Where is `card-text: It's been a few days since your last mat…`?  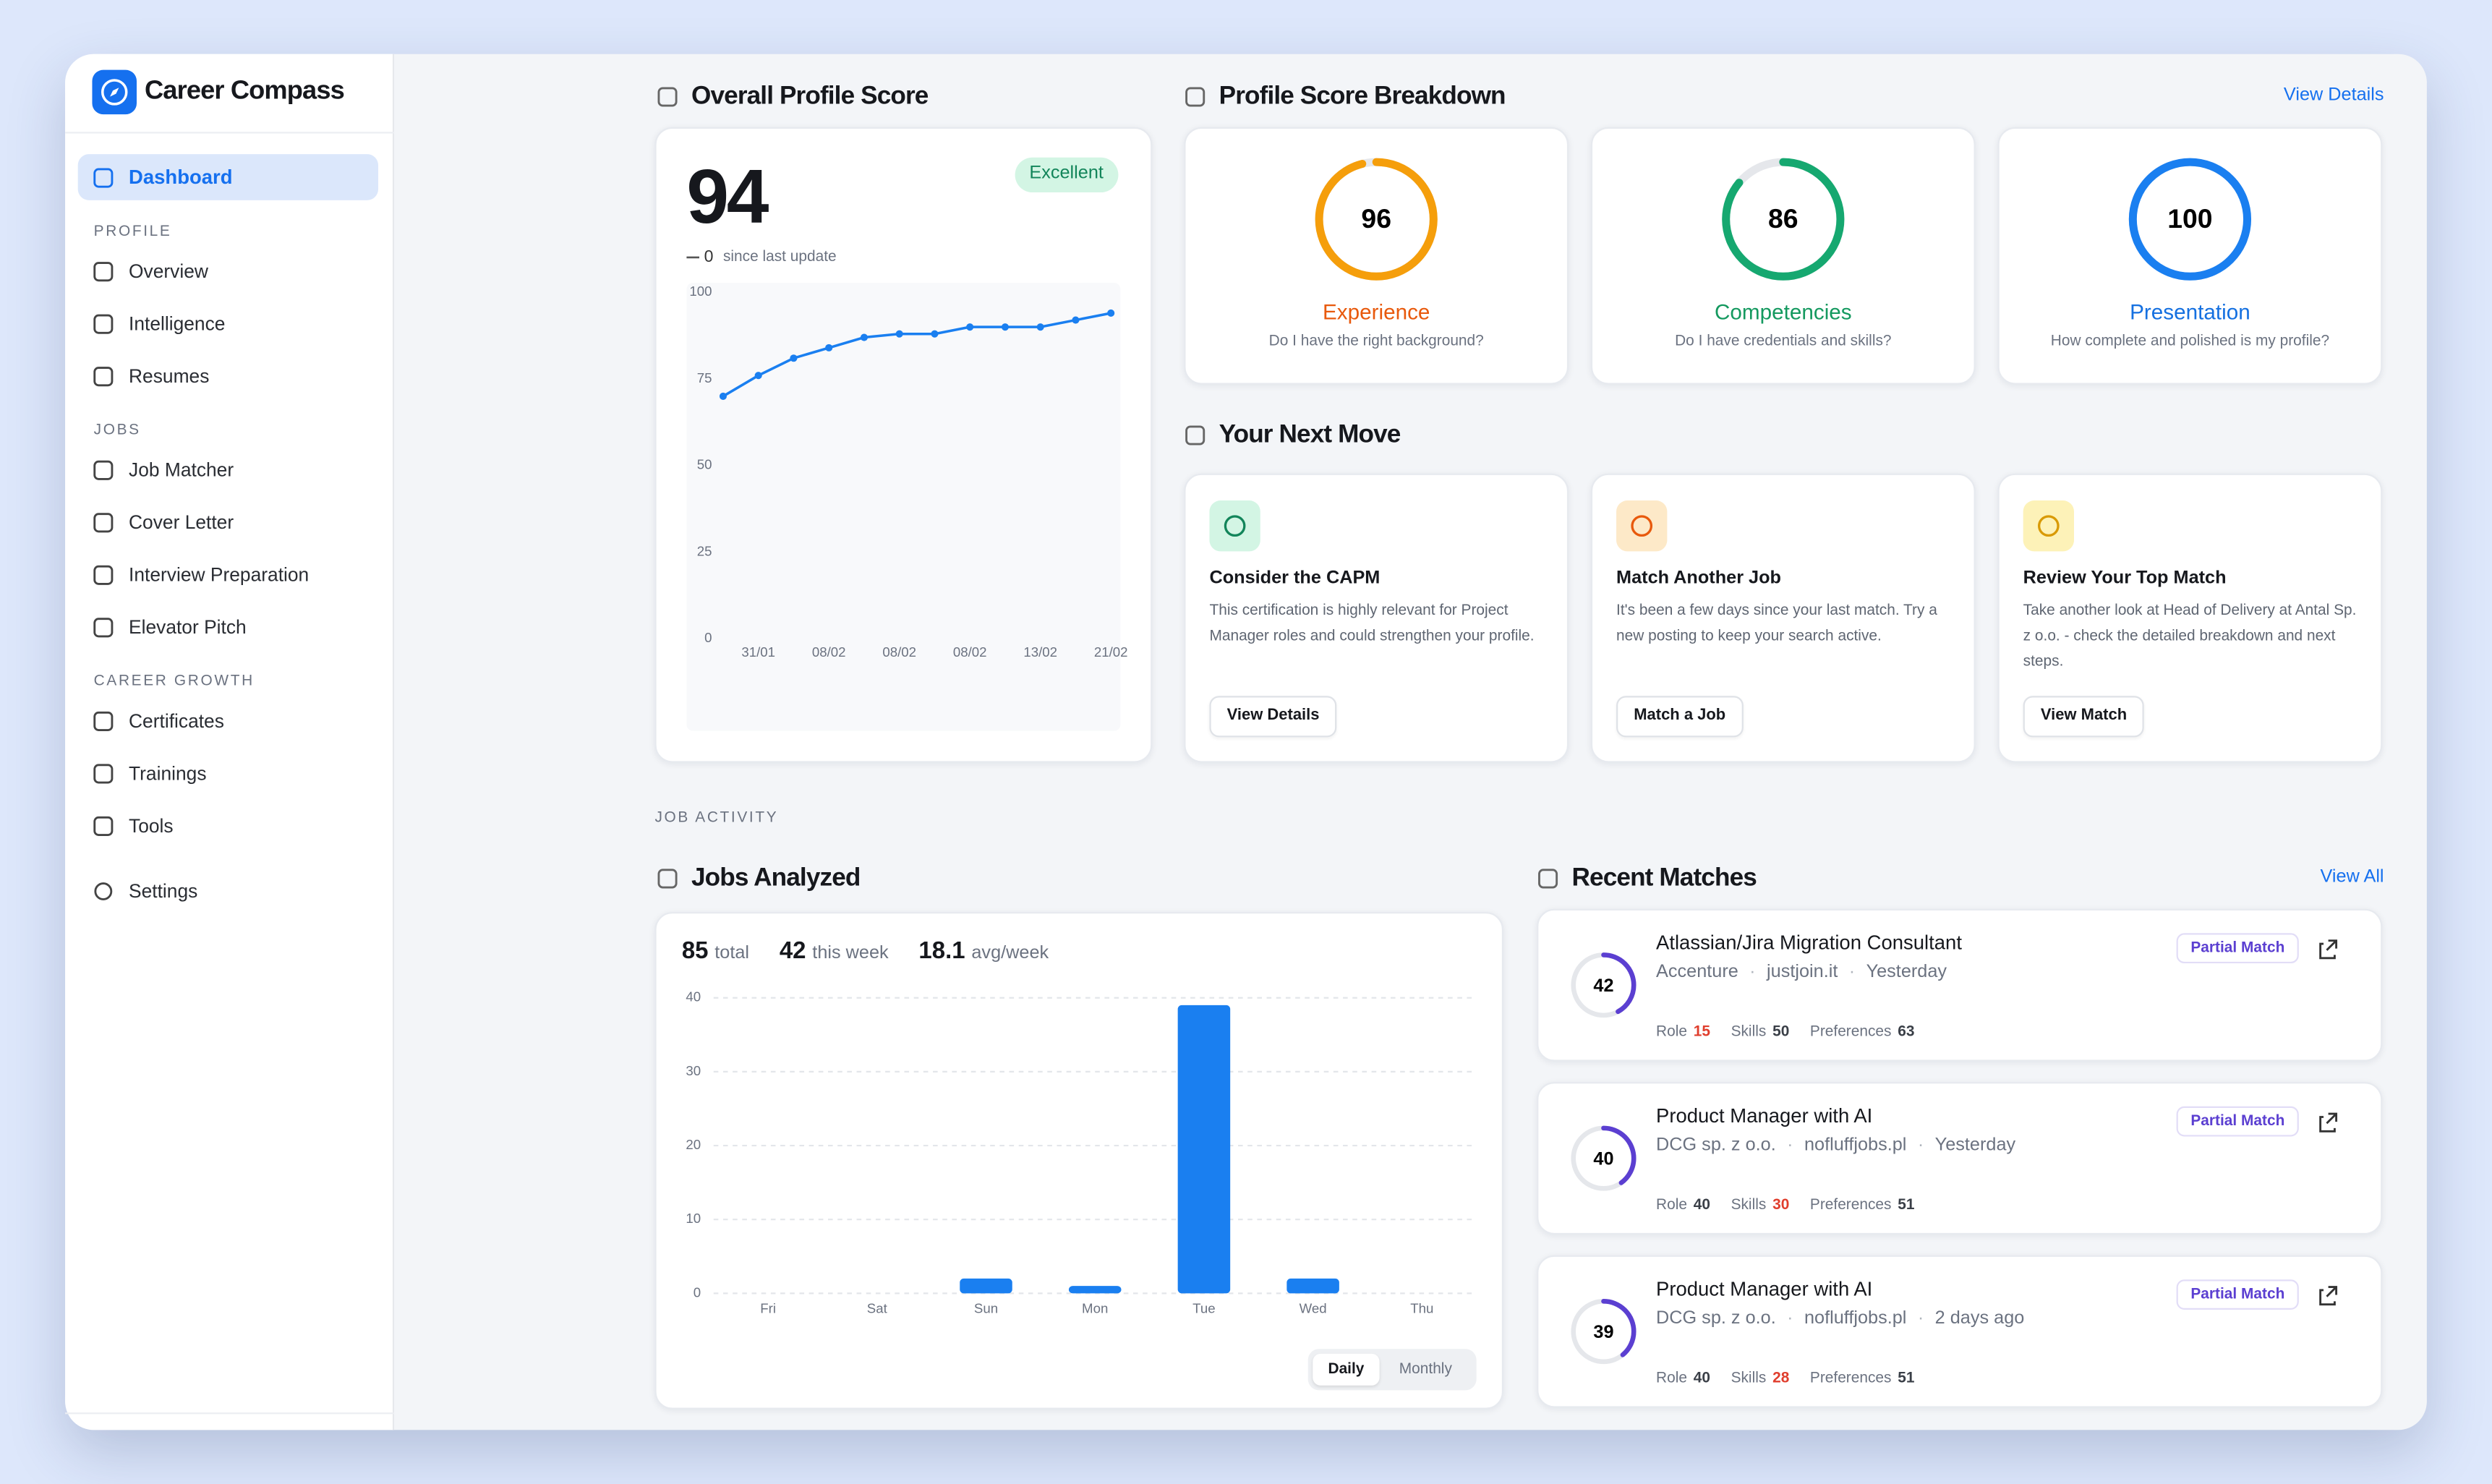
card-text: It's been a few days since your last mat… is located at coordinates (1776, 623).